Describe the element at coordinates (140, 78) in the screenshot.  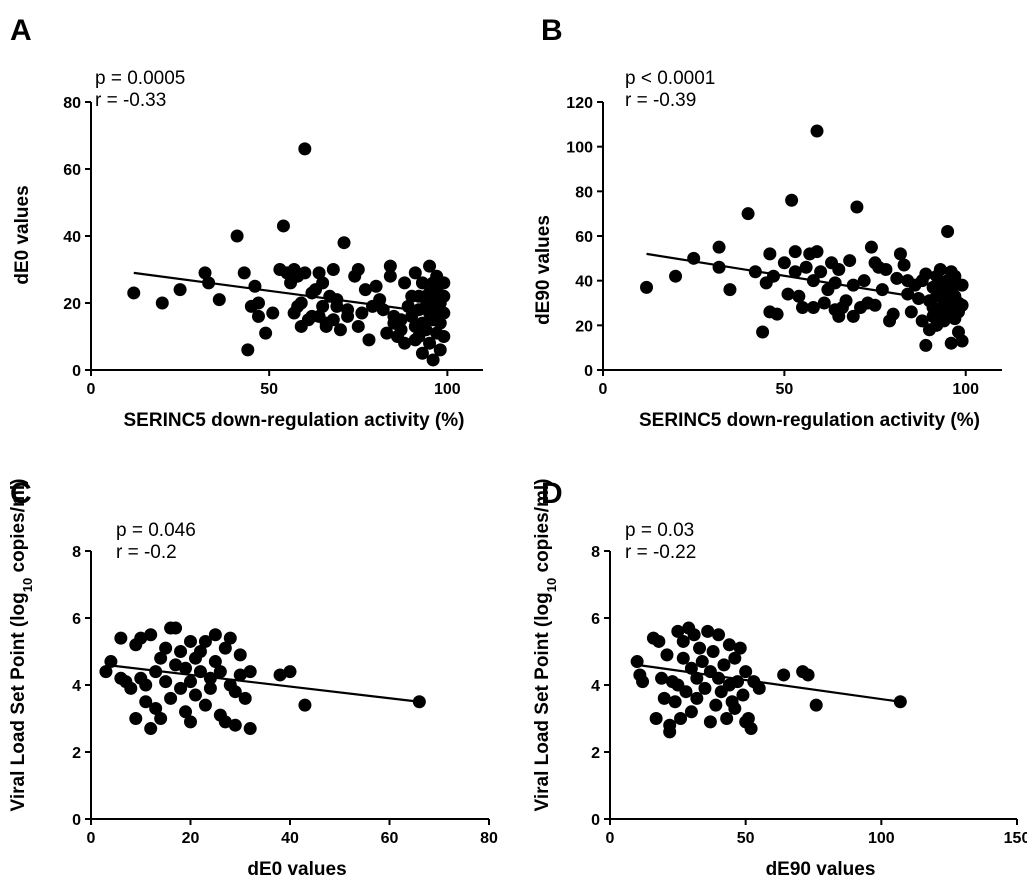
I see `p-value-label: p = 0.0005` at that location.